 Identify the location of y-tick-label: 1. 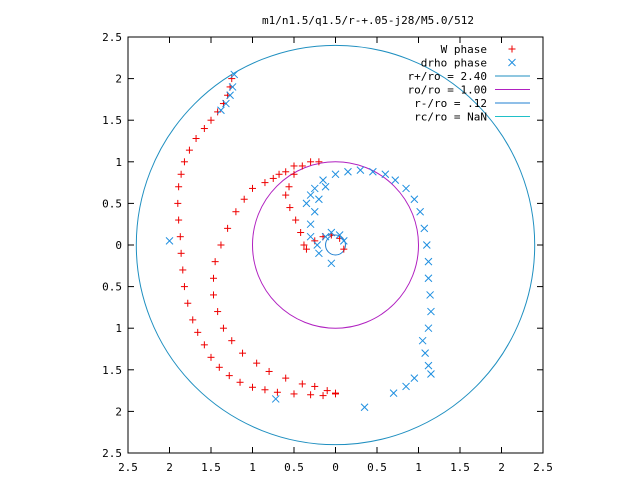
(118, 328).